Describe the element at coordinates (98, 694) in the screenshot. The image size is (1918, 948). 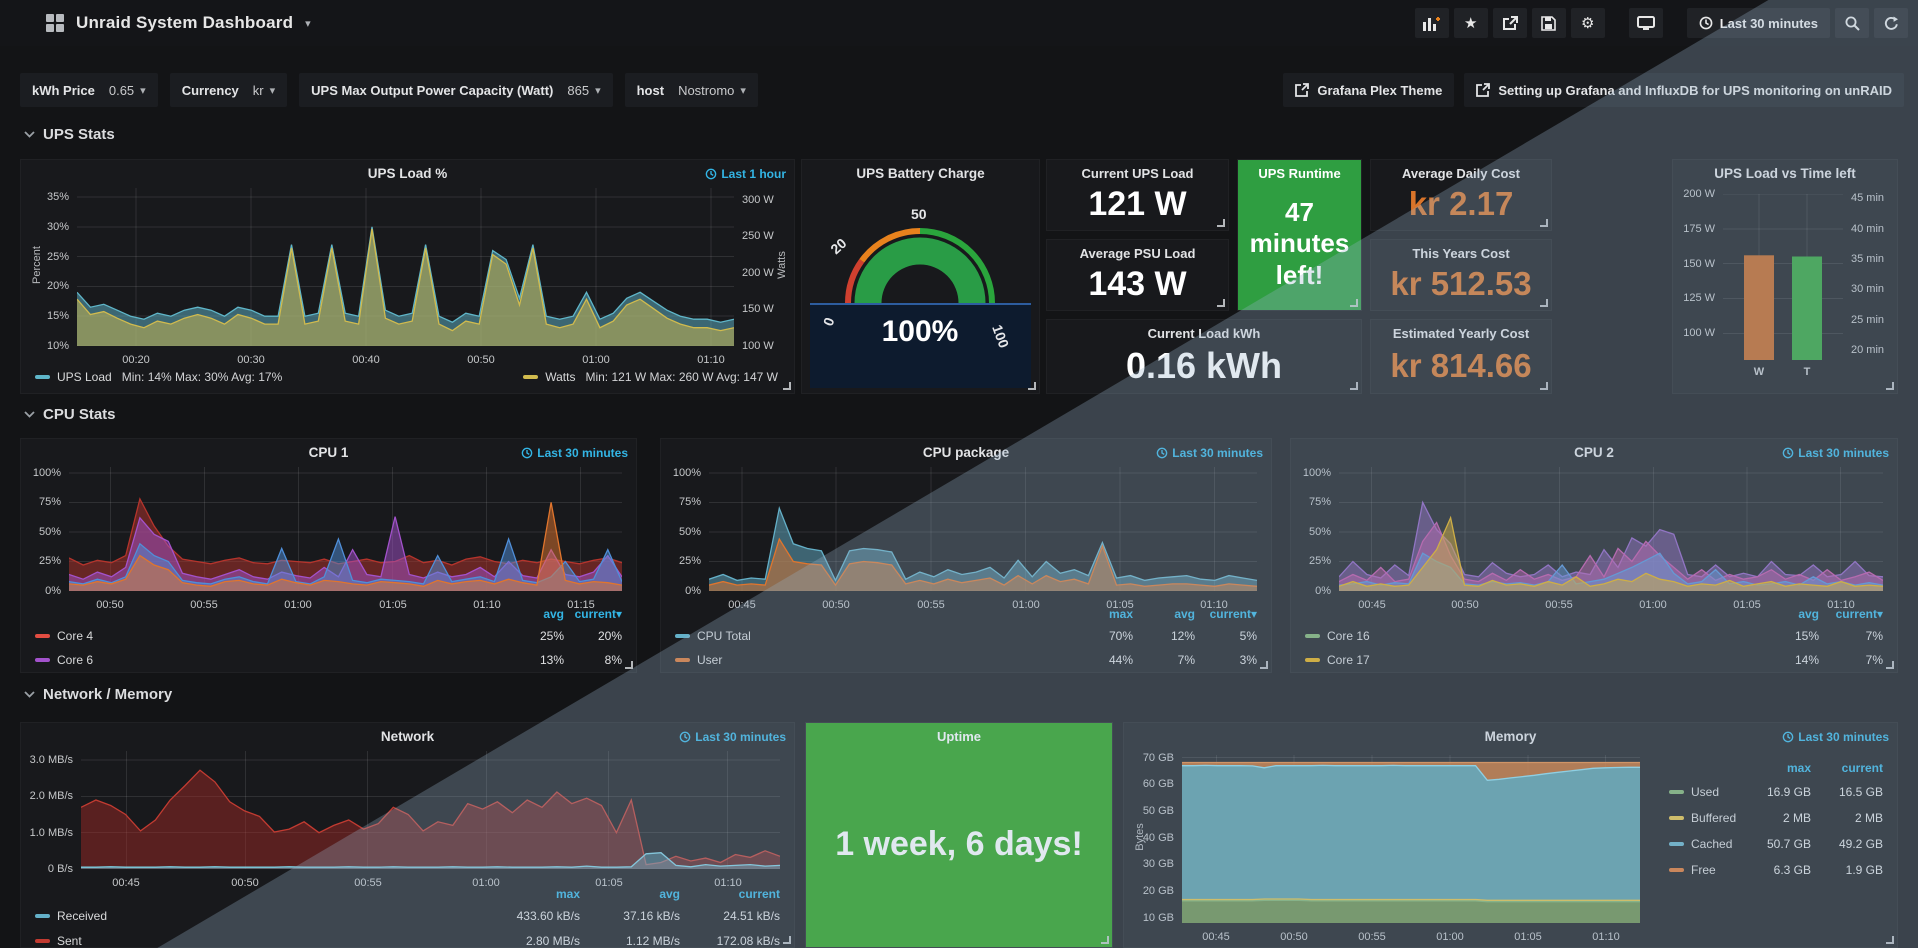
I see `section-network-memory: Network / Memory` at that location.